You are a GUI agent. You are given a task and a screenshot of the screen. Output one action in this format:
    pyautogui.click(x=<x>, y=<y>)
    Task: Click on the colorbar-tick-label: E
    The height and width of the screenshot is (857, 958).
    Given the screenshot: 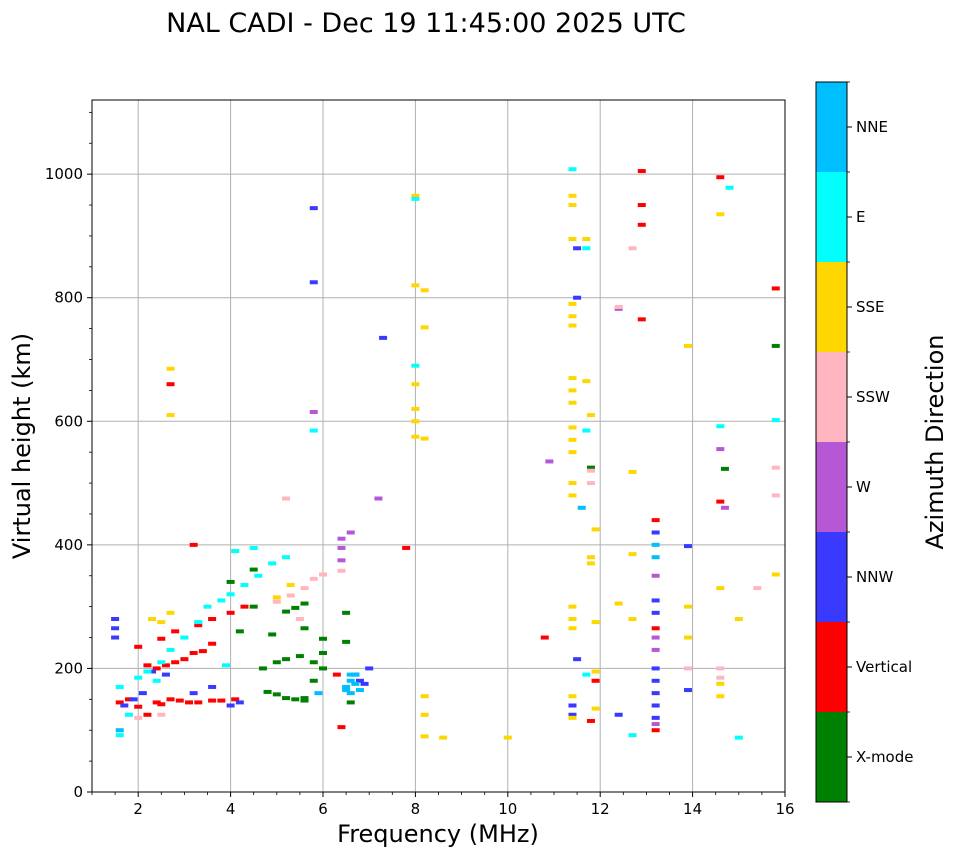 What is the action you would take?
    pyautogui.click(x=860, y=217)
    